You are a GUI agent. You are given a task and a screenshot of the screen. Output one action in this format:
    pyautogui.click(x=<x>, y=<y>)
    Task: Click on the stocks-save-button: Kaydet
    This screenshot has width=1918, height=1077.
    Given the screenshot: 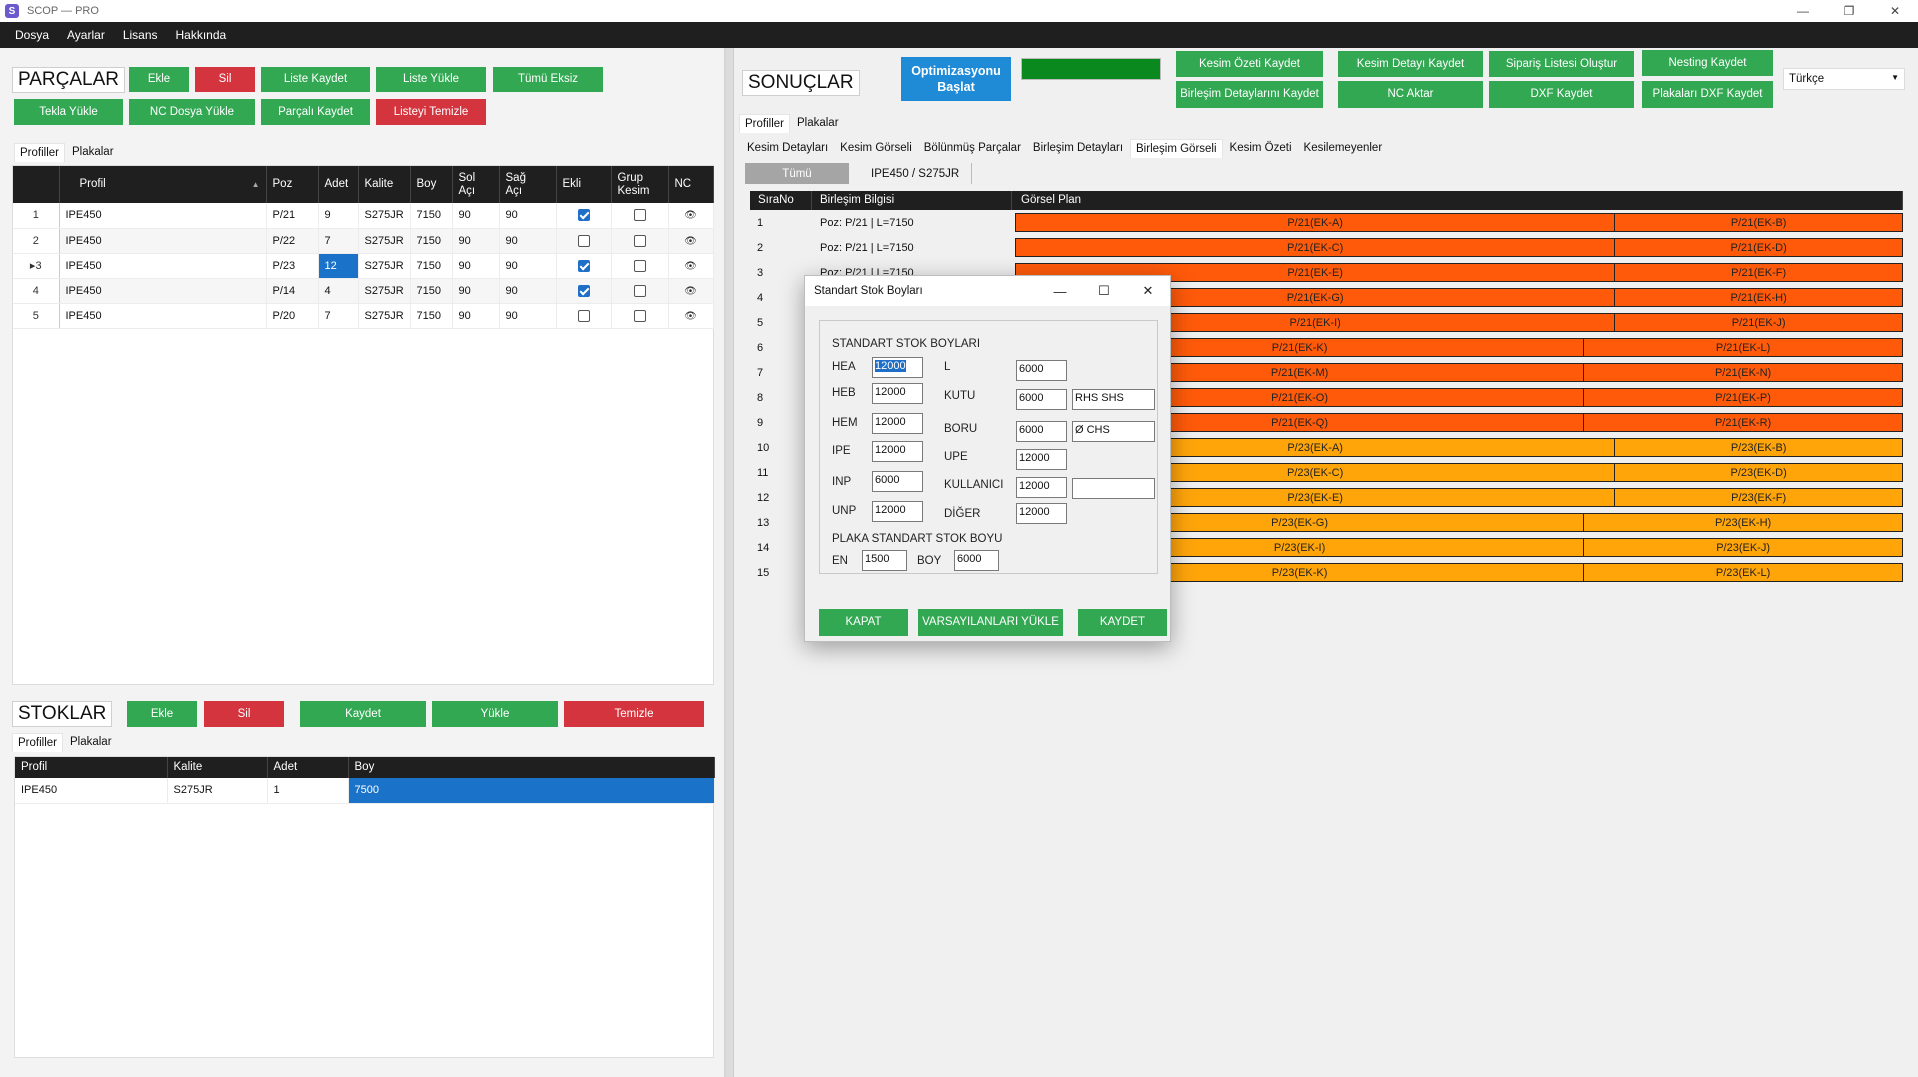 What is the action you would take?
    pyautogui.click(x=363, y=714)
    